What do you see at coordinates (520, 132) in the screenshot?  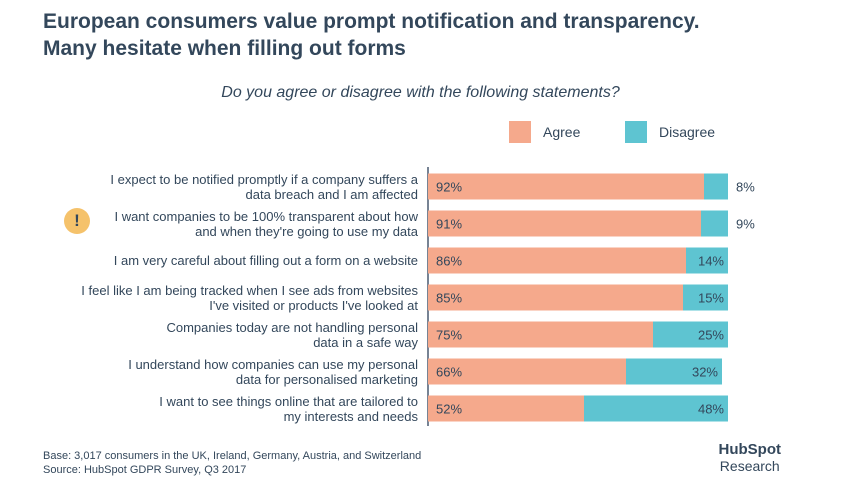 I see `legend-swatch-agree` at bounding box center [520, 132].